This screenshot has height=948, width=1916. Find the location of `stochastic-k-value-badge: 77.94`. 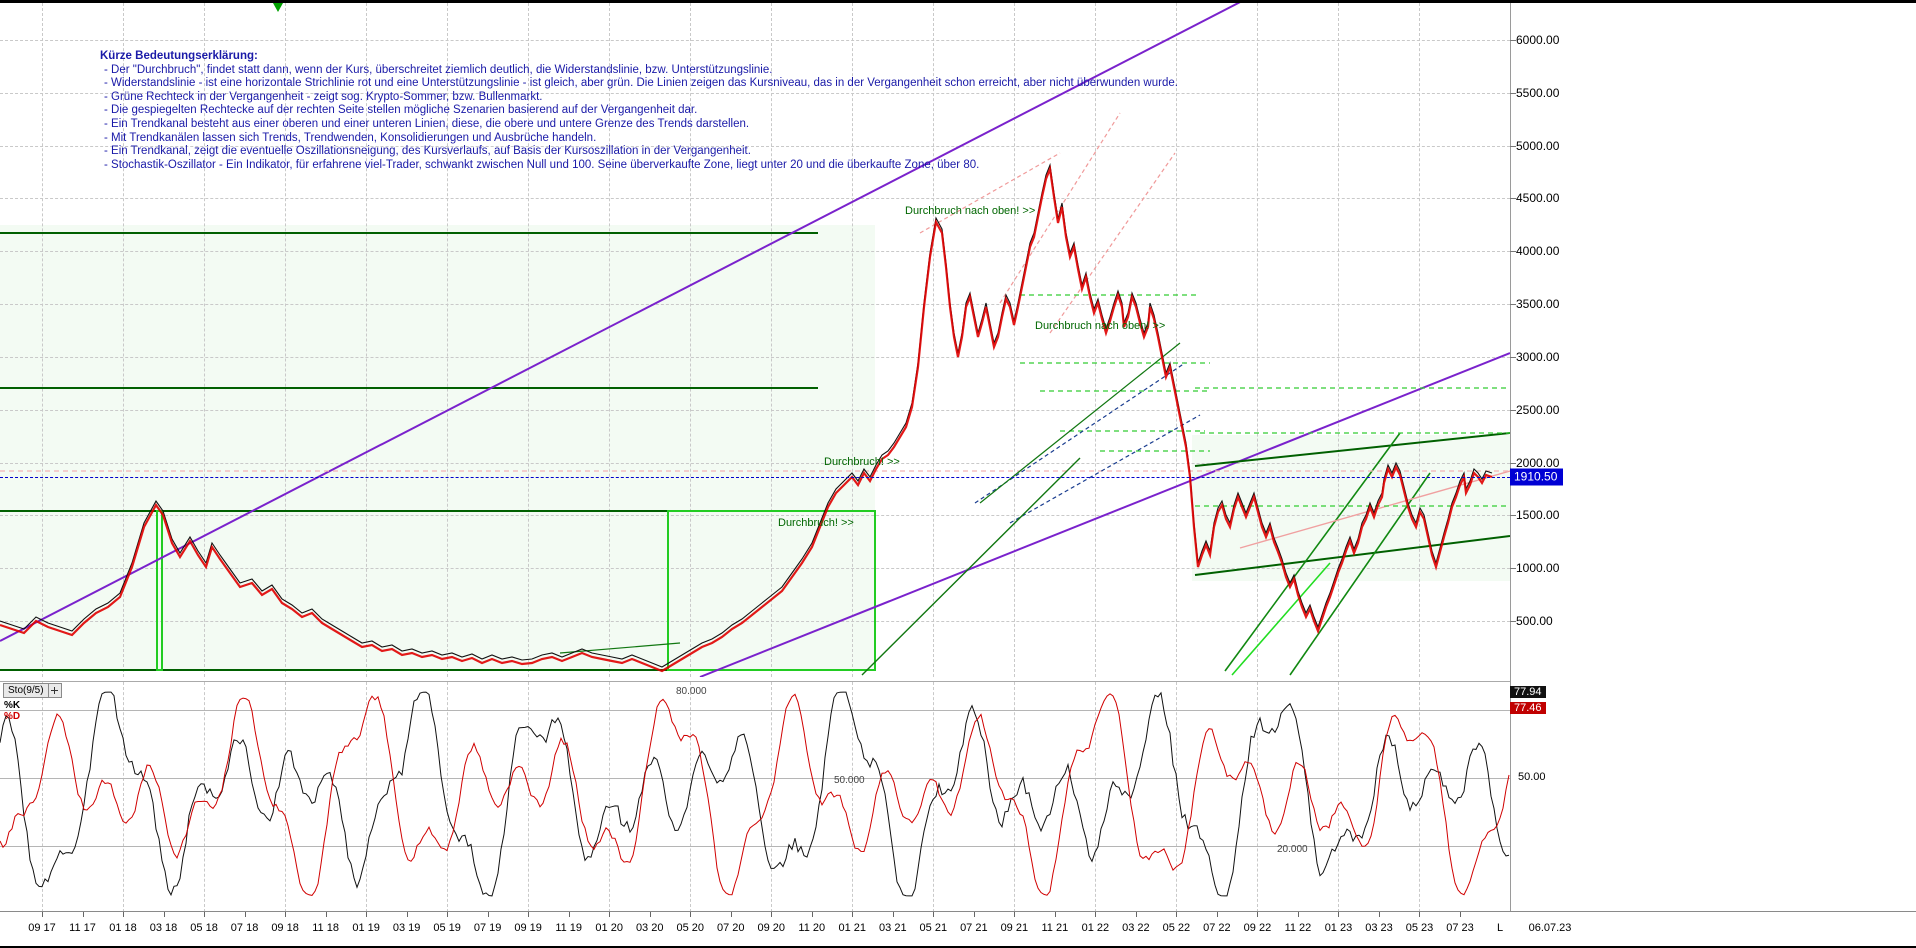

stochastic-k-value-badge: 77.94 is located at coordinates (1528, 692).